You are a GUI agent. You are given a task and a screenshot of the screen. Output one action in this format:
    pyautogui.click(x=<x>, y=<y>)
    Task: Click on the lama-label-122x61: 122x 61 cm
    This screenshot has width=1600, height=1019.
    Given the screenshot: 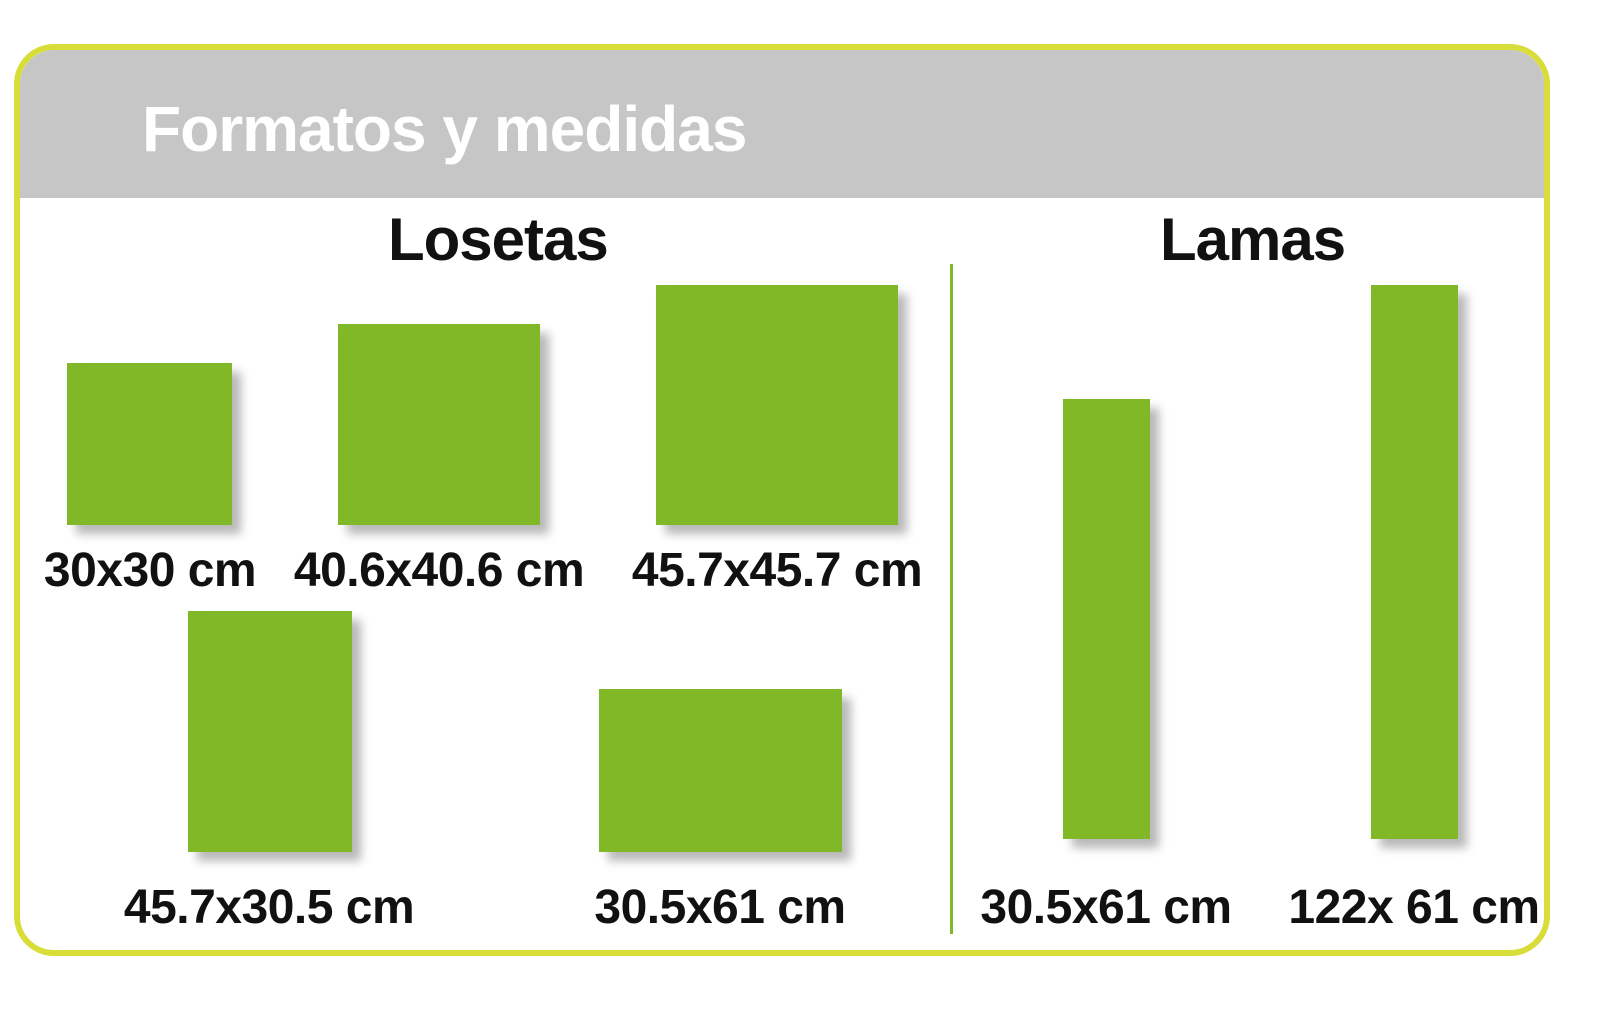 What is the action you would take?
    pyautogui.click(x=1414, y=907)
    